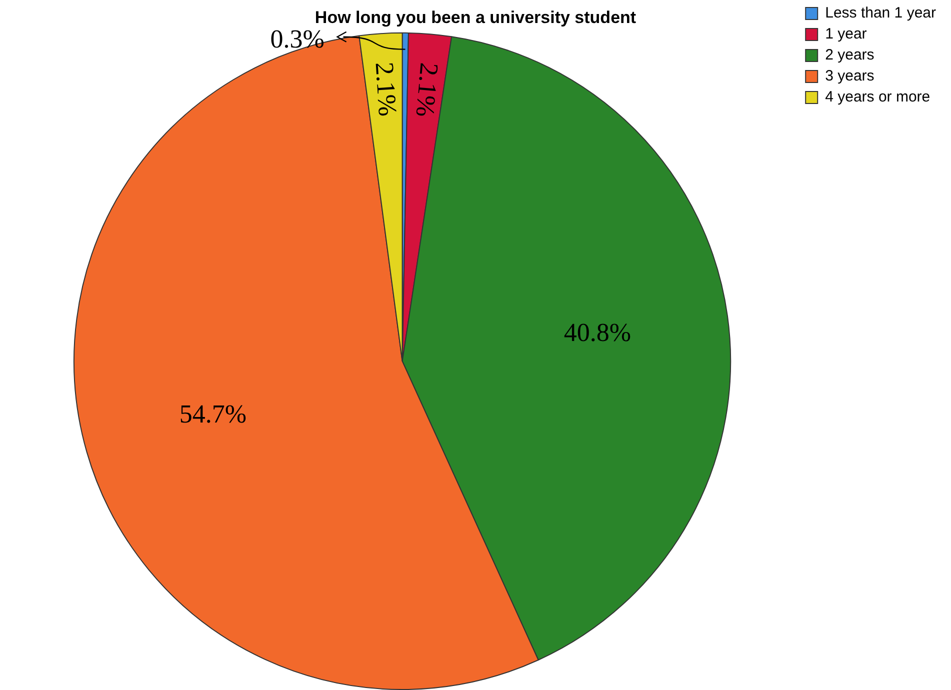  Describe the element at coordinates (849, 55) in the screenshot. I see `legend-label: 2 years` at that location.